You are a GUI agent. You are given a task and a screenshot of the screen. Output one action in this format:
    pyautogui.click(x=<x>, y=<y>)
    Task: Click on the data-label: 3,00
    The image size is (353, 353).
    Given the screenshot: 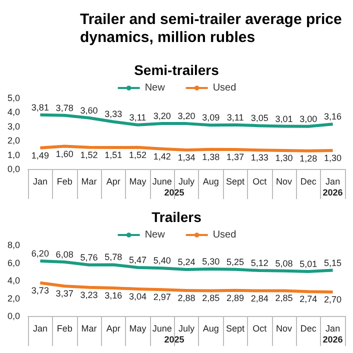 What is the action you would take?
    pyautogui.click(x=309, y=119)
    